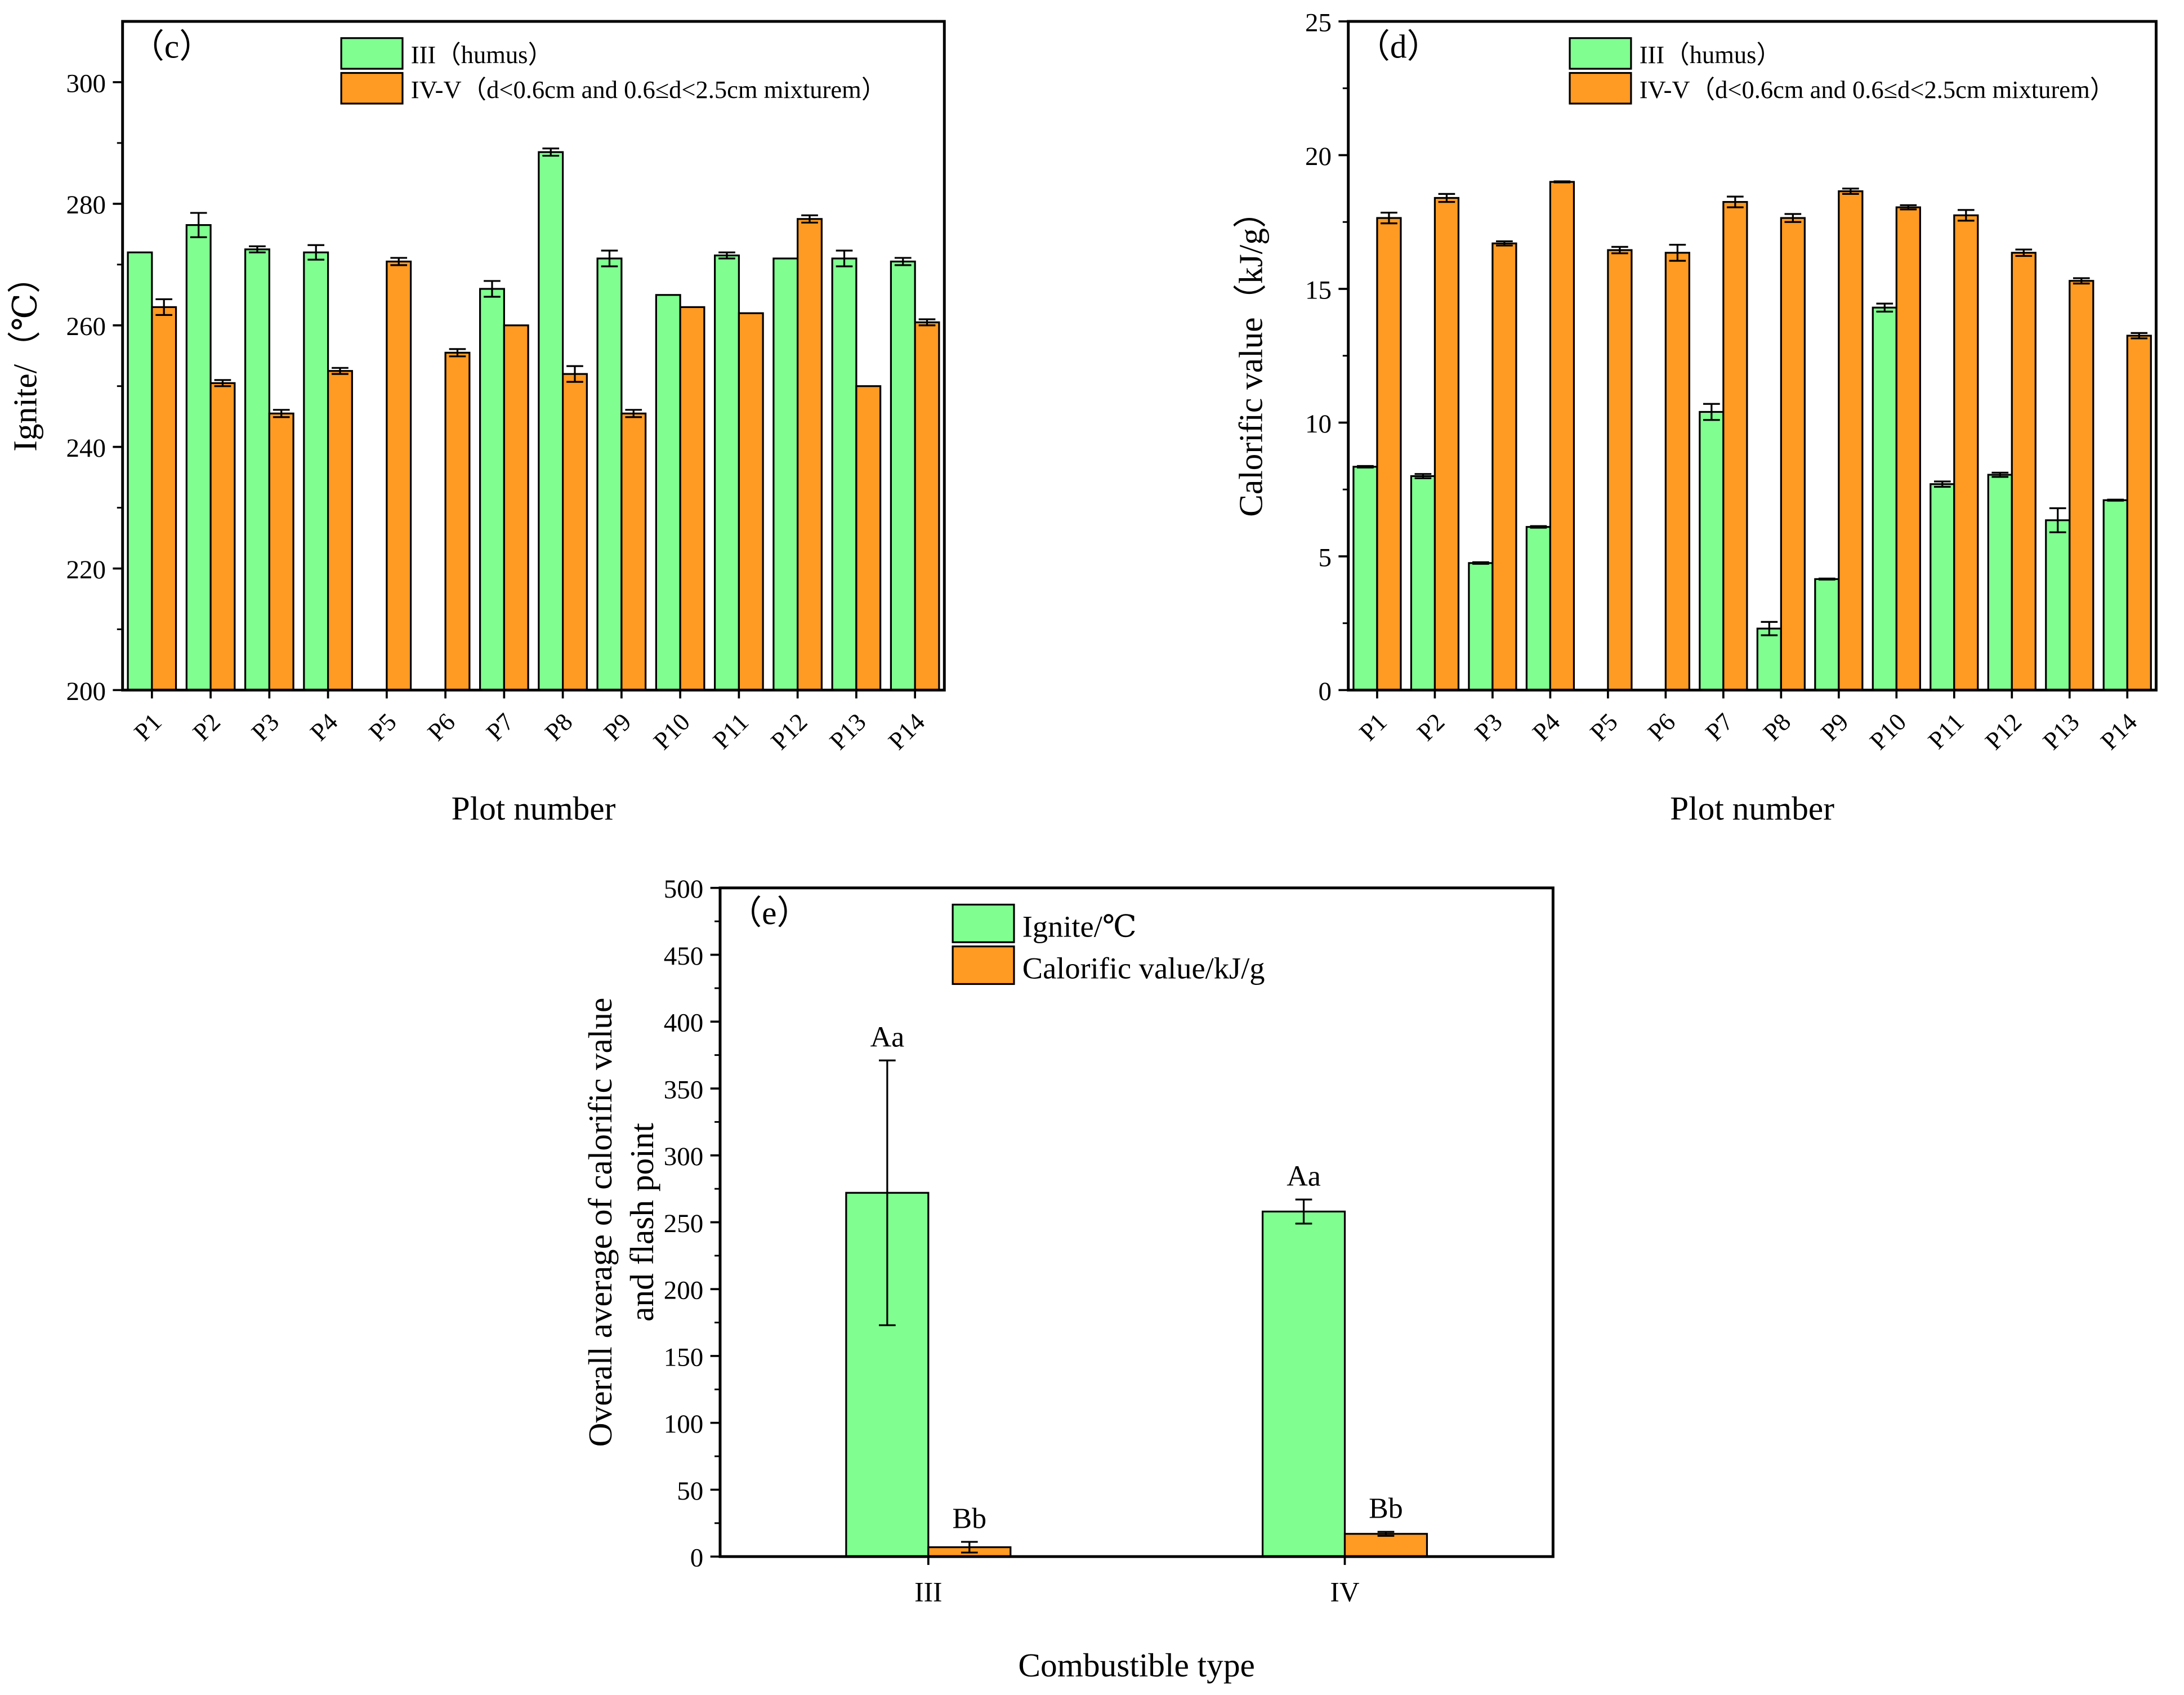  What do you see at coordinates (690, 1491) in the screenshot?
I see `y-tick-label: 50` at bounding box center [690, 1491].